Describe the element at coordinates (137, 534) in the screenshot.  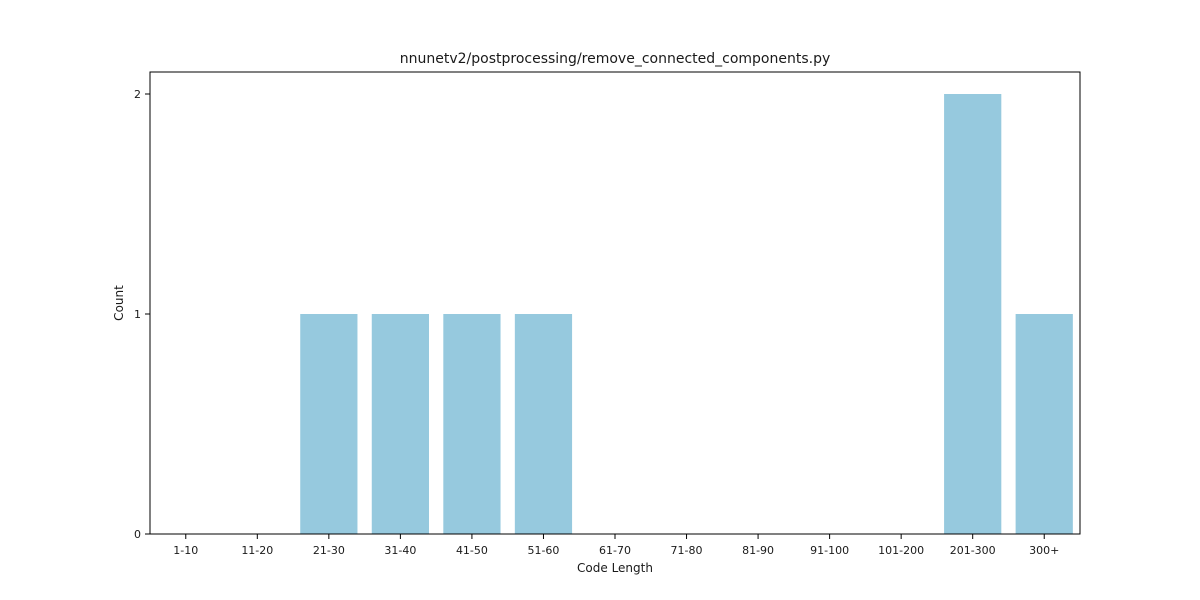
I see `y-tick-label: 0` at that location.